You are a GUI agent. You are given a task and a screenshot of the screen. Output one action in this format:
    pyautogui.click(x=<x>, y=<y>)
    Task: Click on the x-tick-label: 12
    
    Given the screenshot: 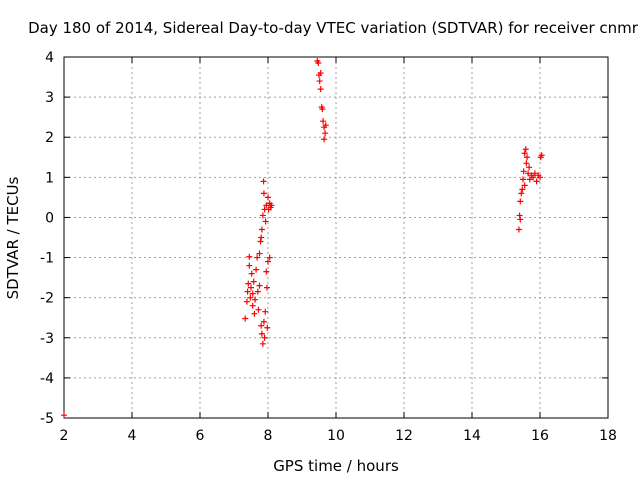 What is the action you would take?
    pyautogui.click(x=404, y=436)
    